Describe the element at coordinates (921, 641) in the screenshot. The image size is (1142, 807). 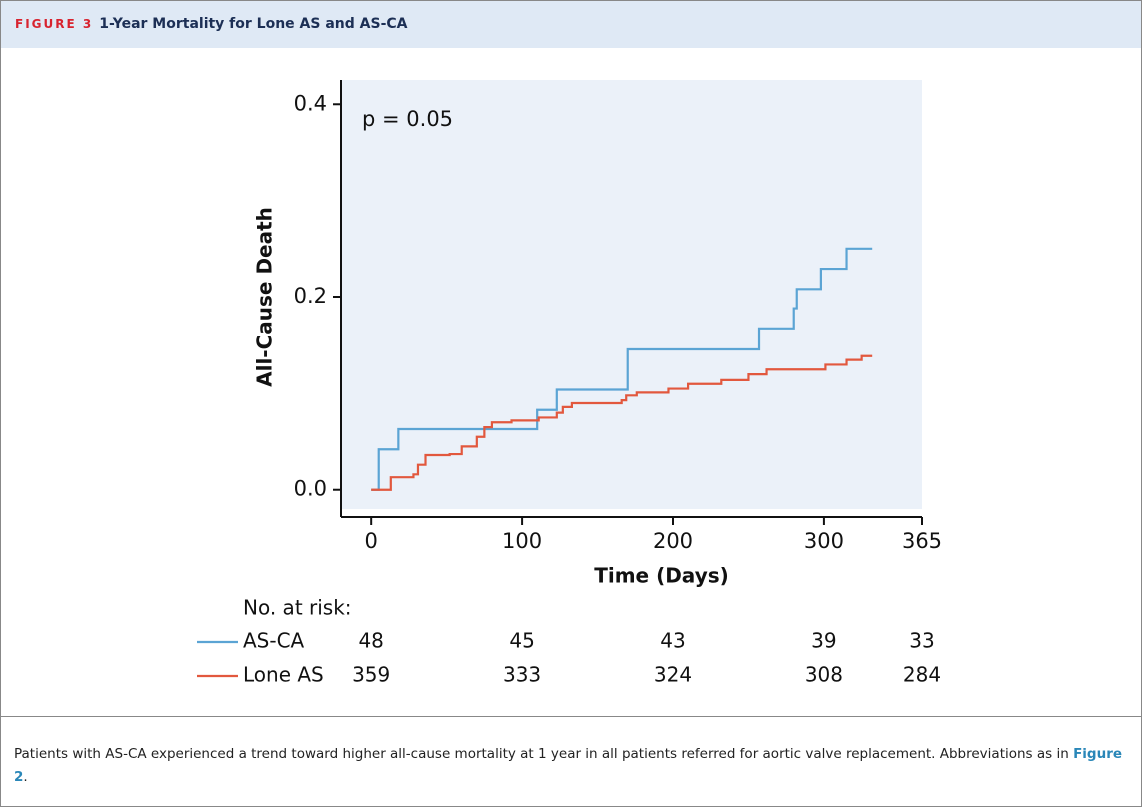
I see `at-risk-value: 33` at that location.